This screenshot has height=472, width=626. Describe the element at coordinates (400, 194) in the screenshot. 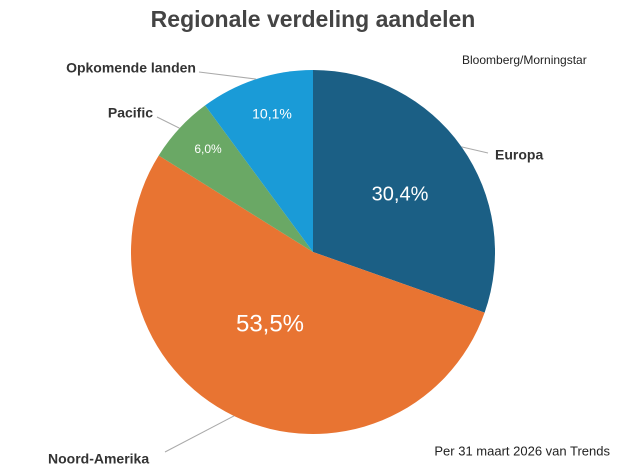

I see `value-label: 30,4%` at that location.